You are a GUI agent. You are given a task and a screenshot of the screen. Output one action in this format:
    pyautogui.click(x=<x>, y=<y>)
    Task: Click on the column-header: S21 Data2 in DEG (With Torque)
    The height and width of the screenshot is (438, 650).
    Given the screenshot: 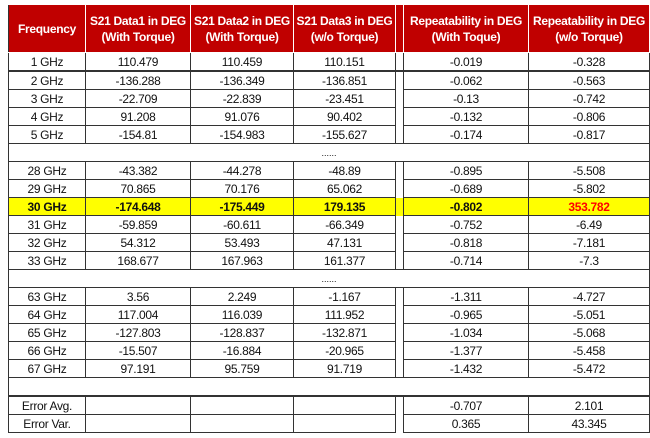 What is the action you would take?
    pyautogui.click(x=242, y=28)
    